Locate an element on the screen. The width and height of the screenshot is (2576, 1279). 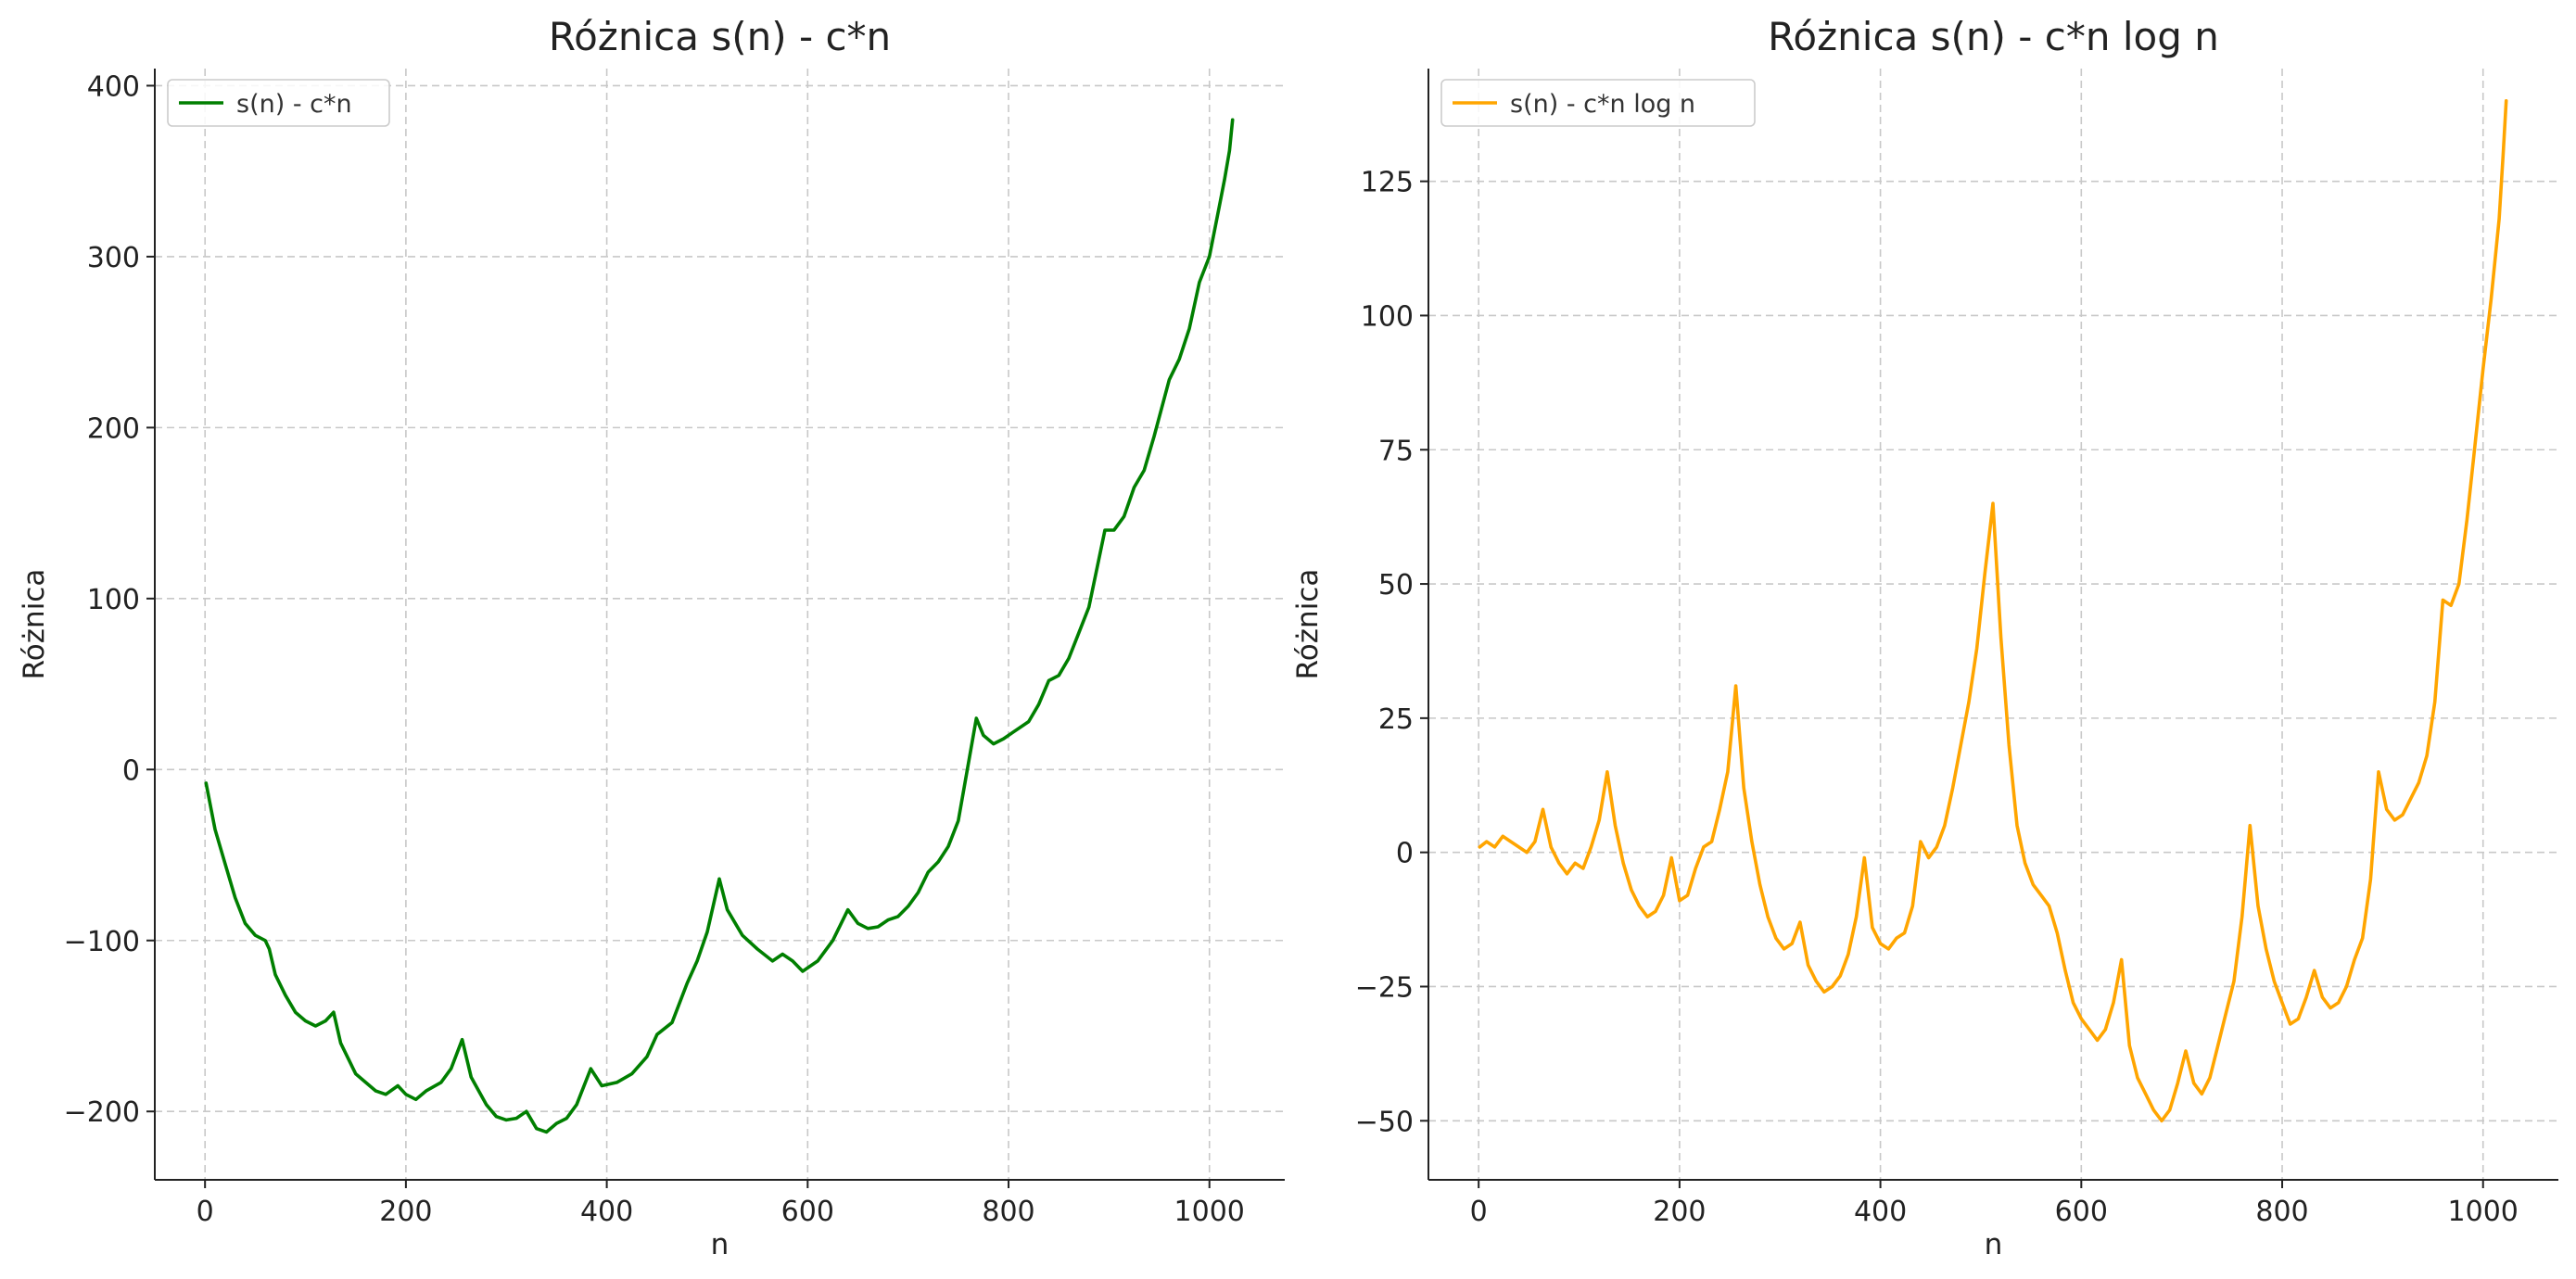
y-tick-label: 125 is located at coordinates (1387, 183).